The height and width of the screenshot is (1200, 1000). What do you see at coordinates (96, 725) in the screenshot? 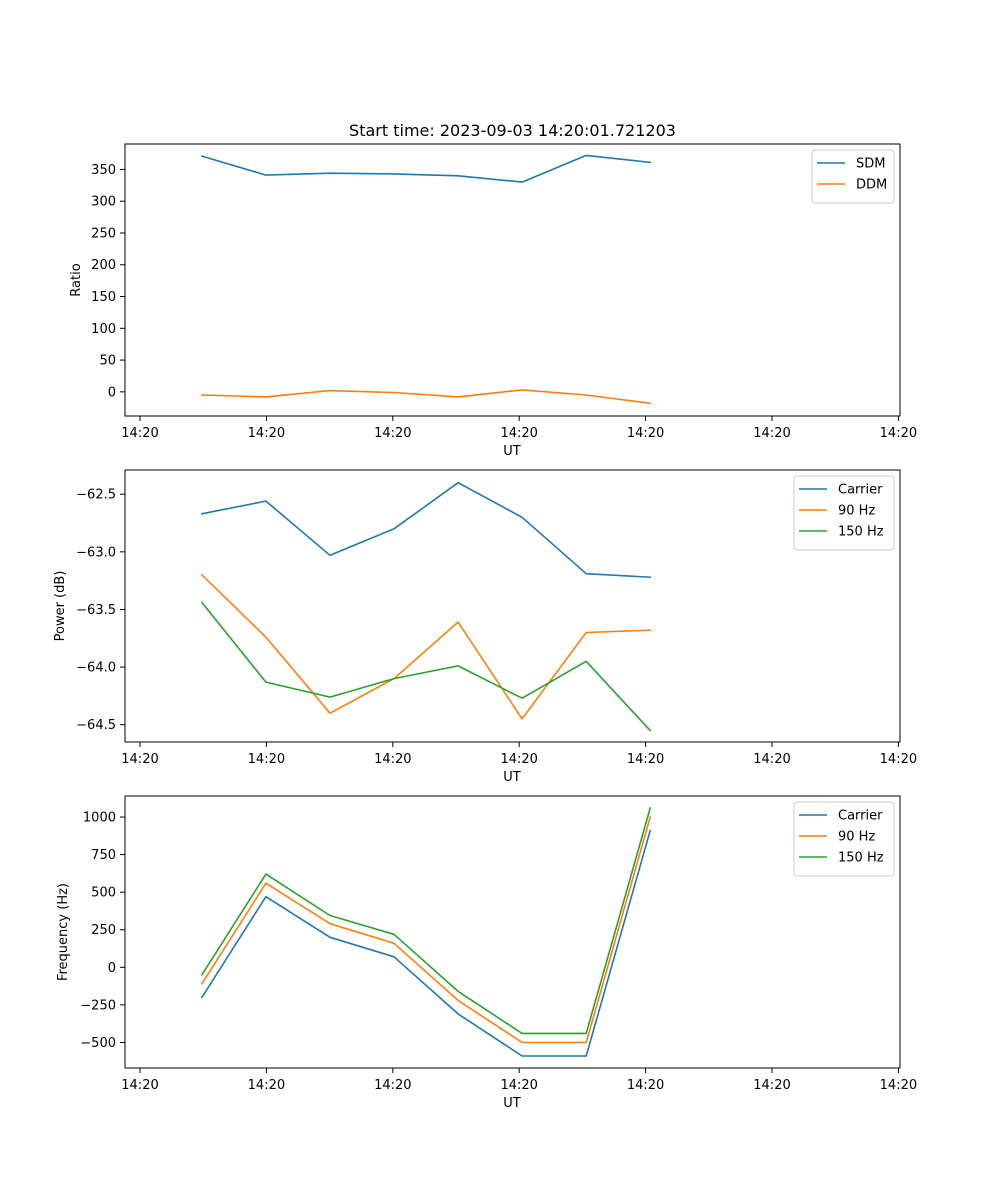
I see `y-tick-label: −64.5` at bounding box center [96, 725].